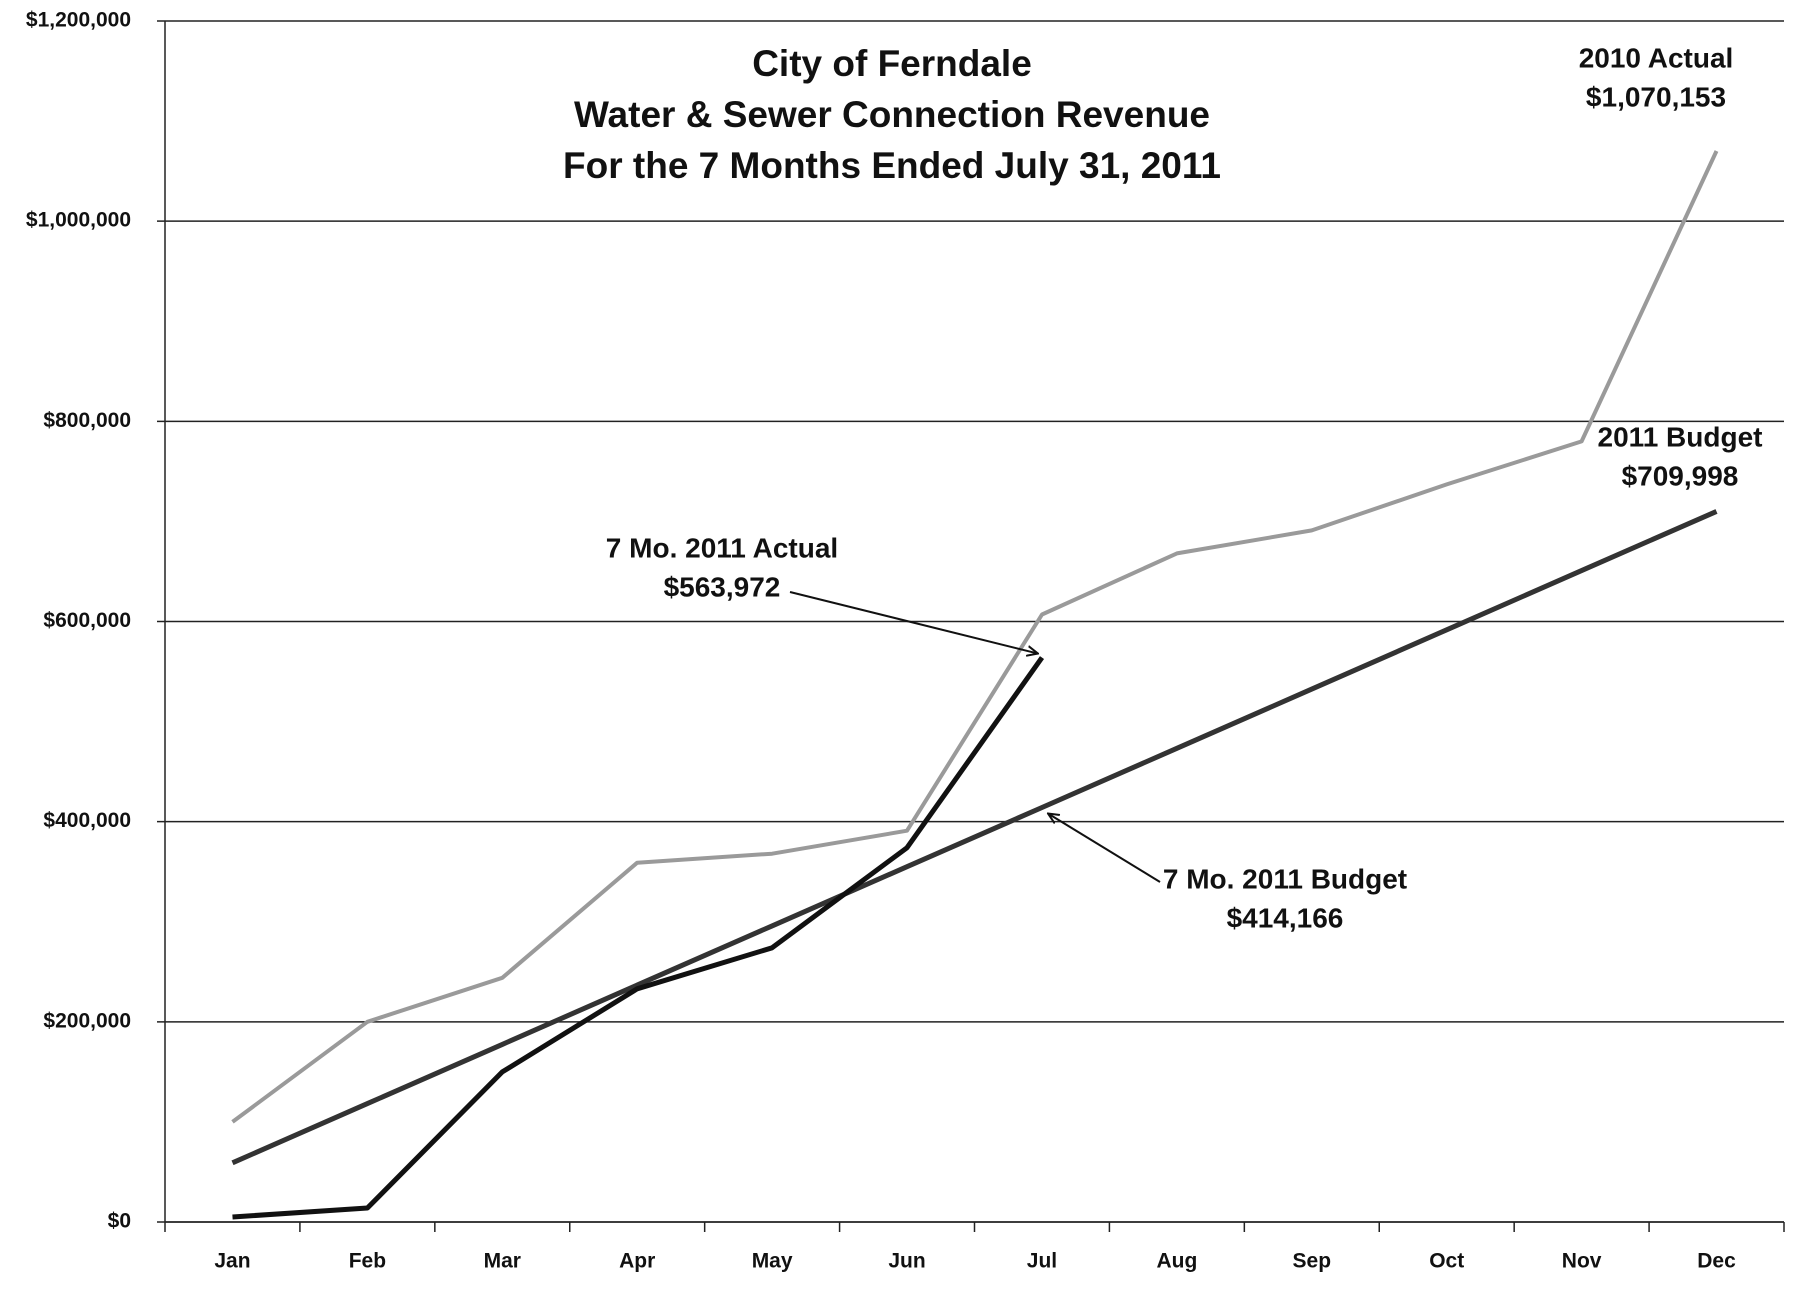 Image resolution: width=1807 pixels, height=1312 pixels. Describe the element at coordinates (892, 114) in the screenshot. I see `chart-title: Water & Sewer Connection Revenue` at that location.